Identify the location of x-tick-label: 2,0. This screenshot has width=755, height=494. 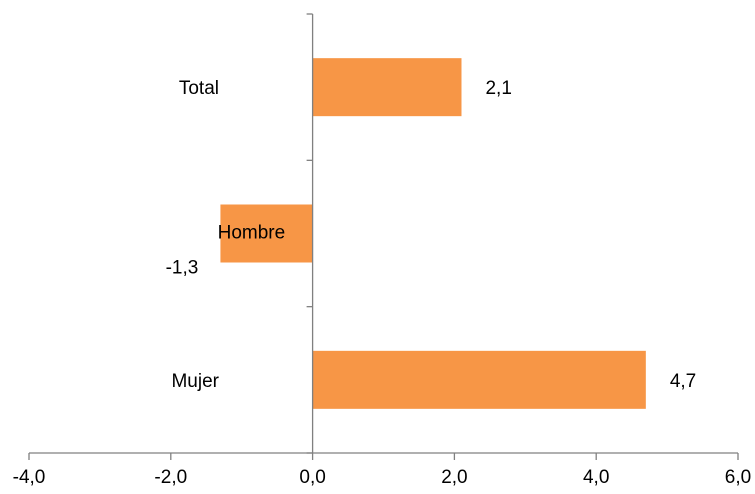
(454, 477).